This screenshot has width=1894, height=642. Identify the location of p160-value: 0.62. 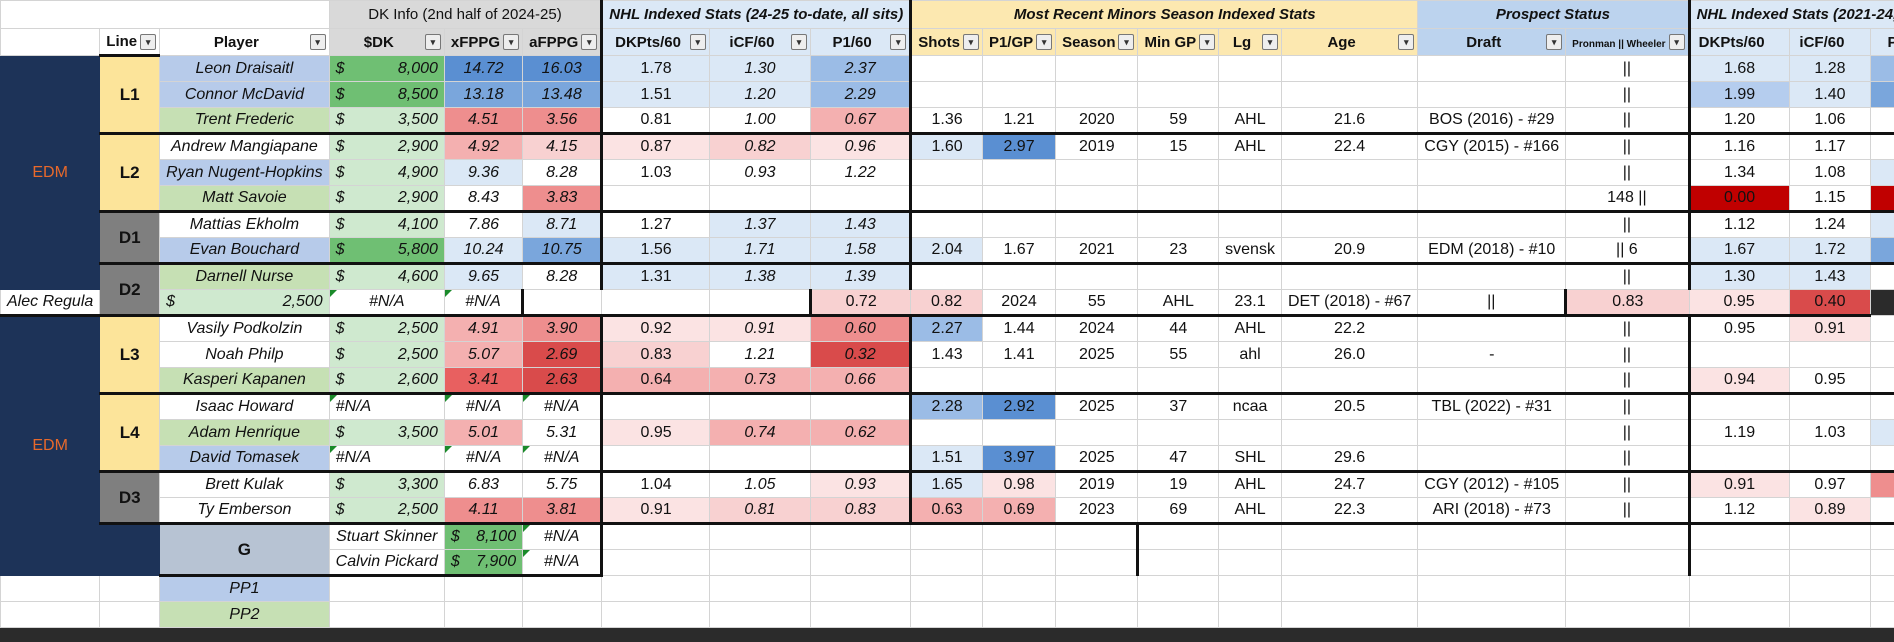
(861, 432).